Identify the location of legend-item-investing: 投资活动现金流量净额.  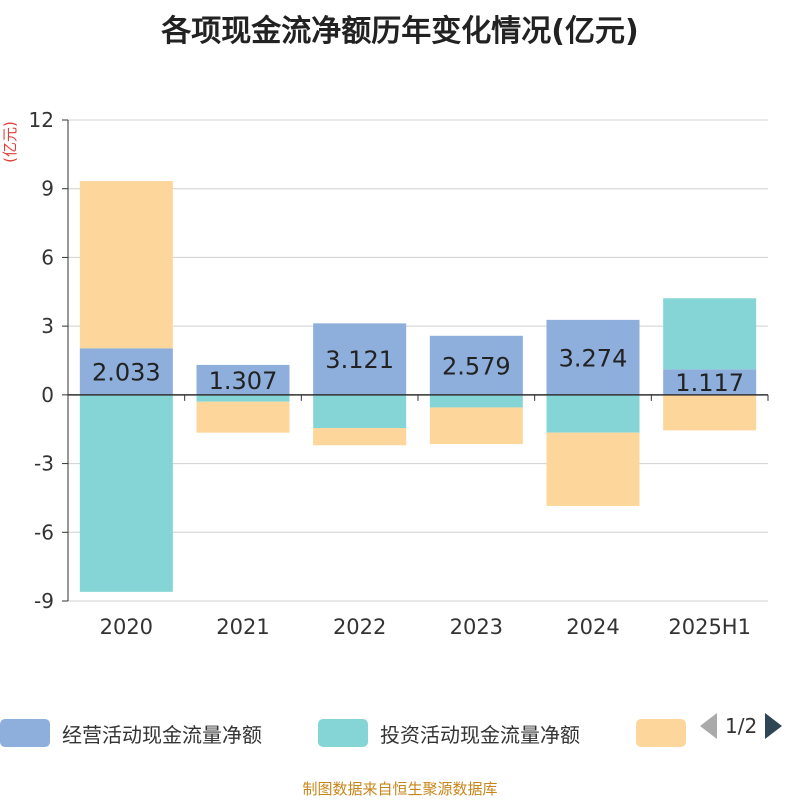
(449, 733).